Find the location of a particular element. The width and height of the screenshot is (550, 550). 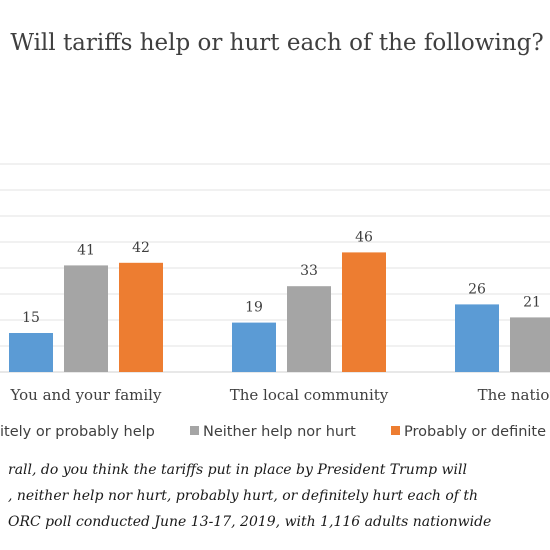

category-label: You and your family is located at coordinates (86, 395).